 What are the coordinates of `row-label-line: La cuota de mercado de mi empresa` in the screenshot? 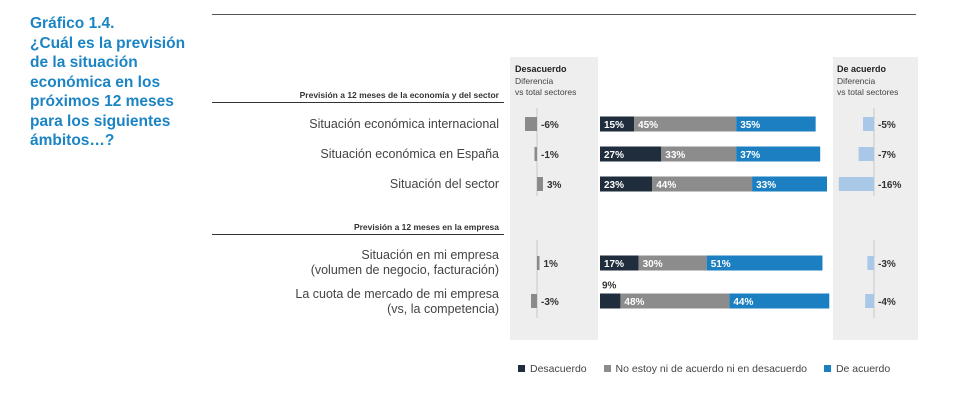 It's located at (397, 294).